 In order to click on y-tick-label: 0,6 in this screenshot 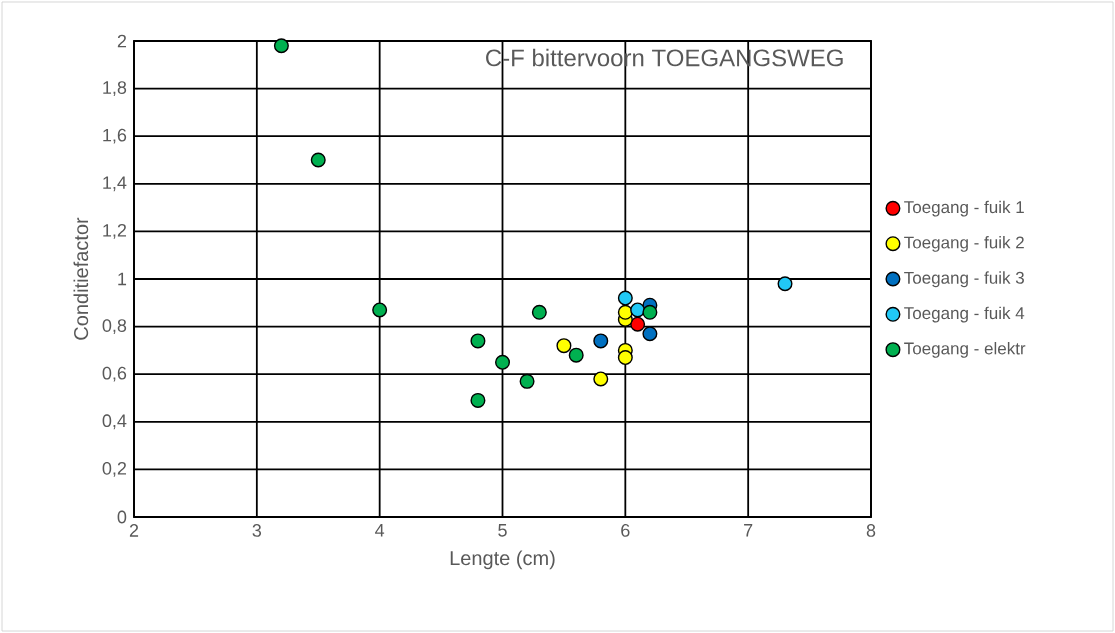, I will do `click(114, 374)`.